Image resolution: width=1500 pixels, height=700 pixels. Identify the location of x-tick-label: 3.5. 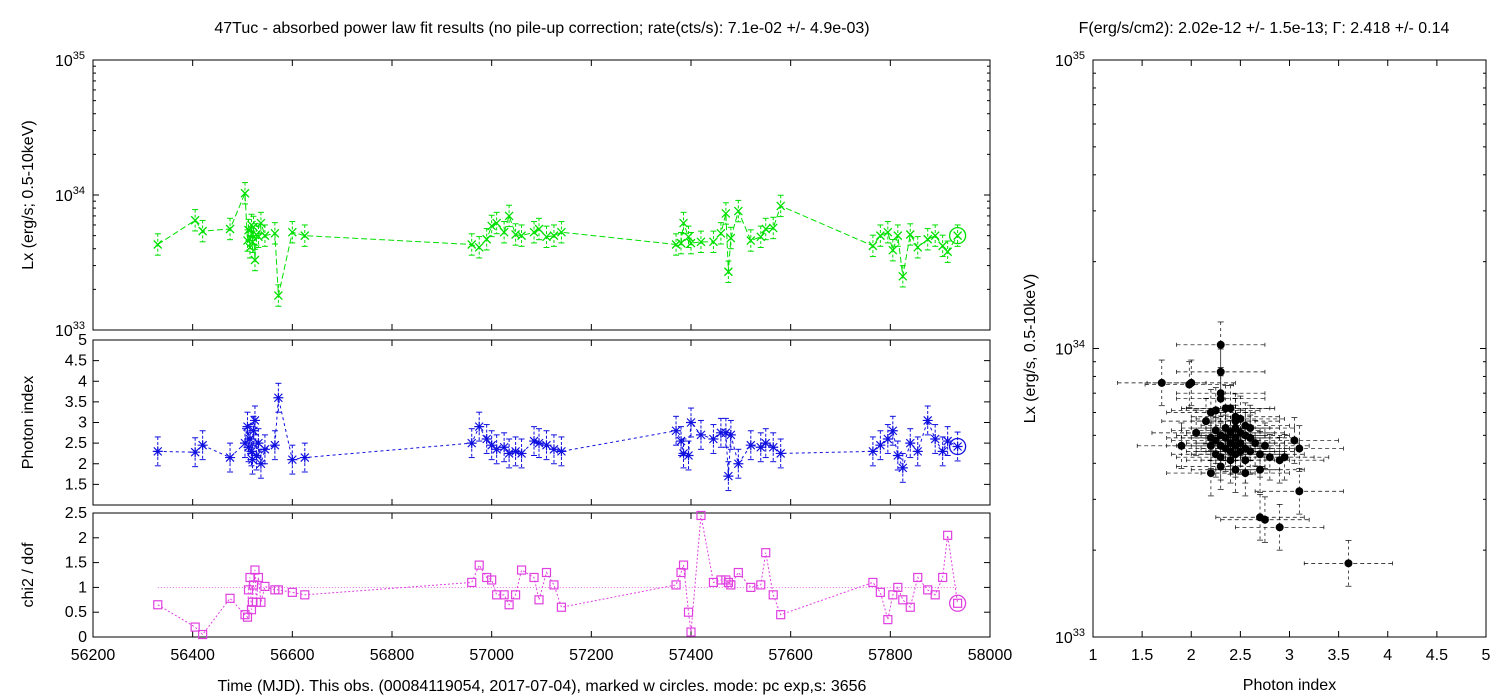
(1339, 655).